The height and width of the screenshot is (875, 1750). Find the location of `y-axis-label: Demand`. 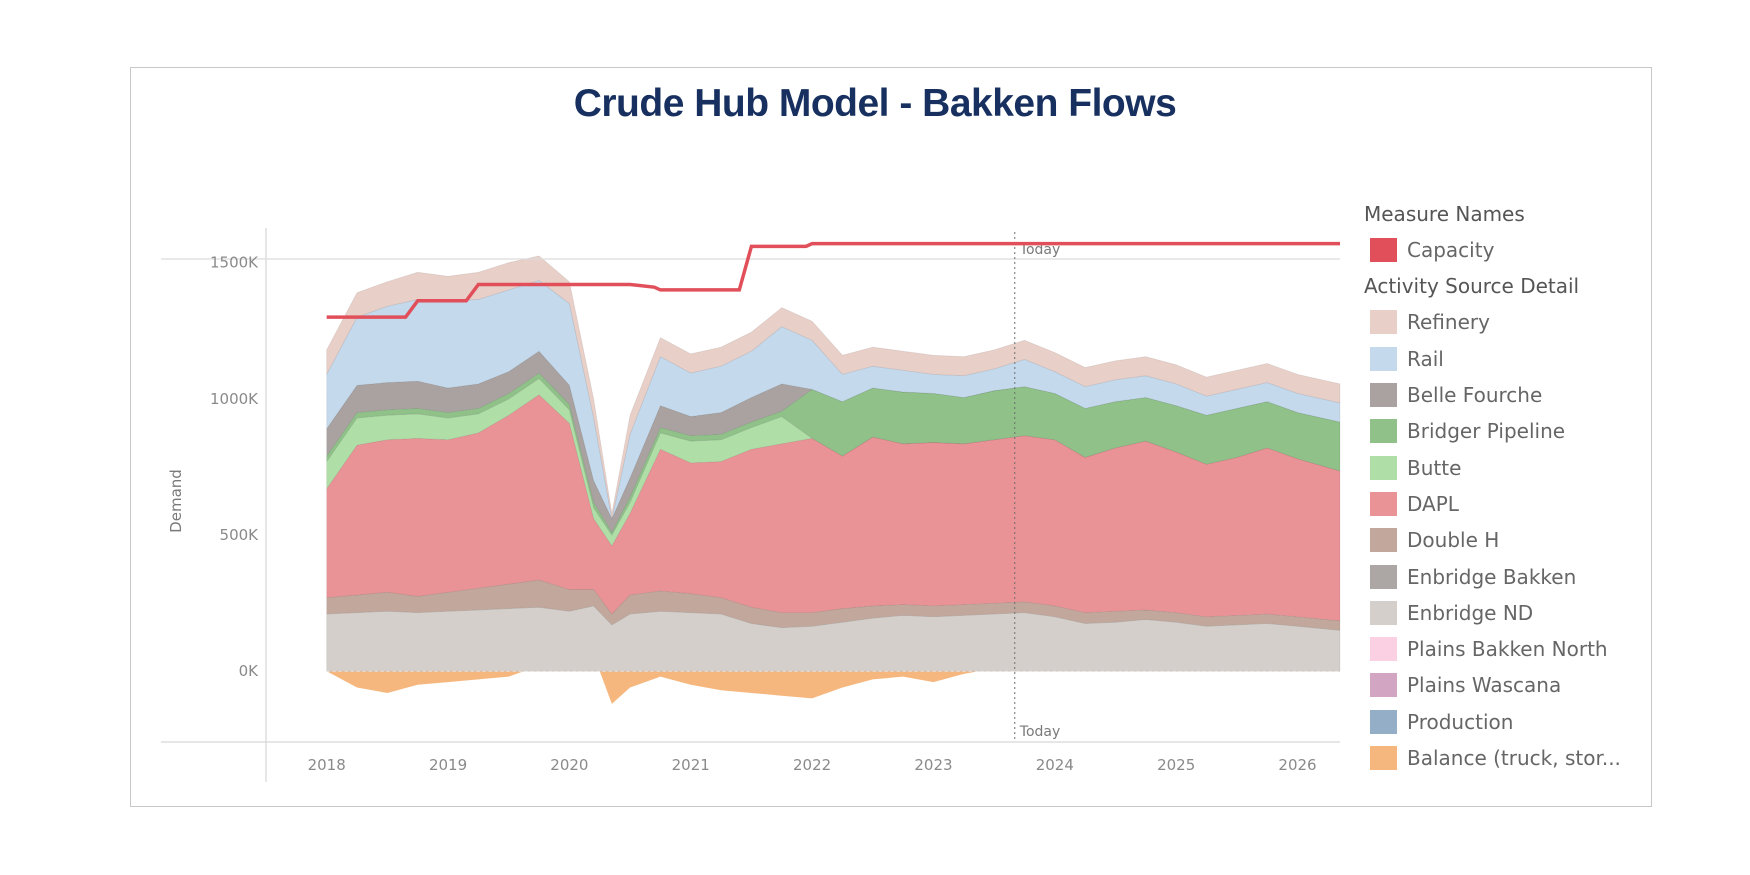

y-axis-label: Demand is located at coordinates (176, 501).